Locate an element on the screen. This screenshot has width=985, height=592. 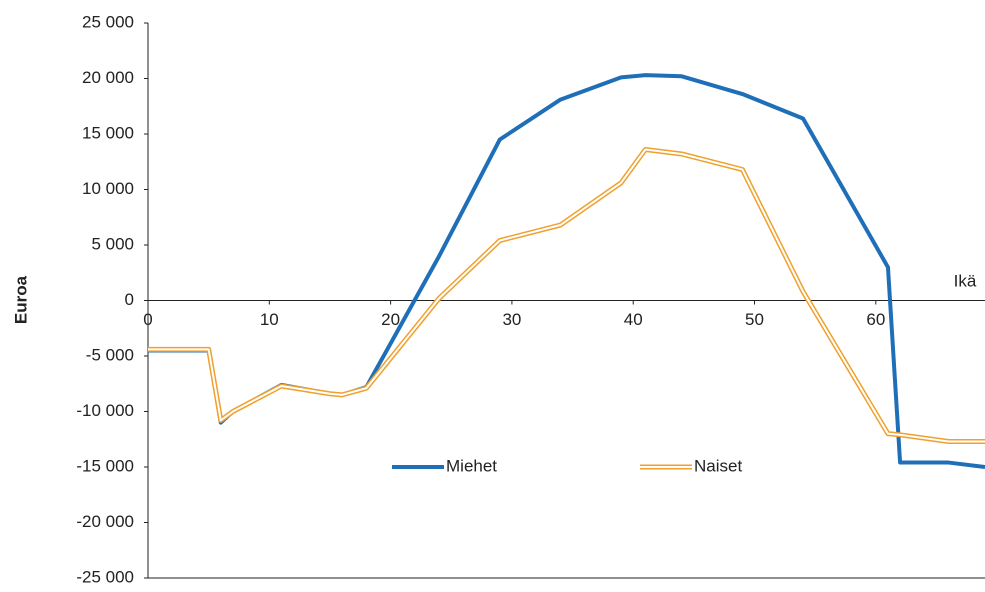
y-tick-label: -15 000 is located at coordinates (105, 465).